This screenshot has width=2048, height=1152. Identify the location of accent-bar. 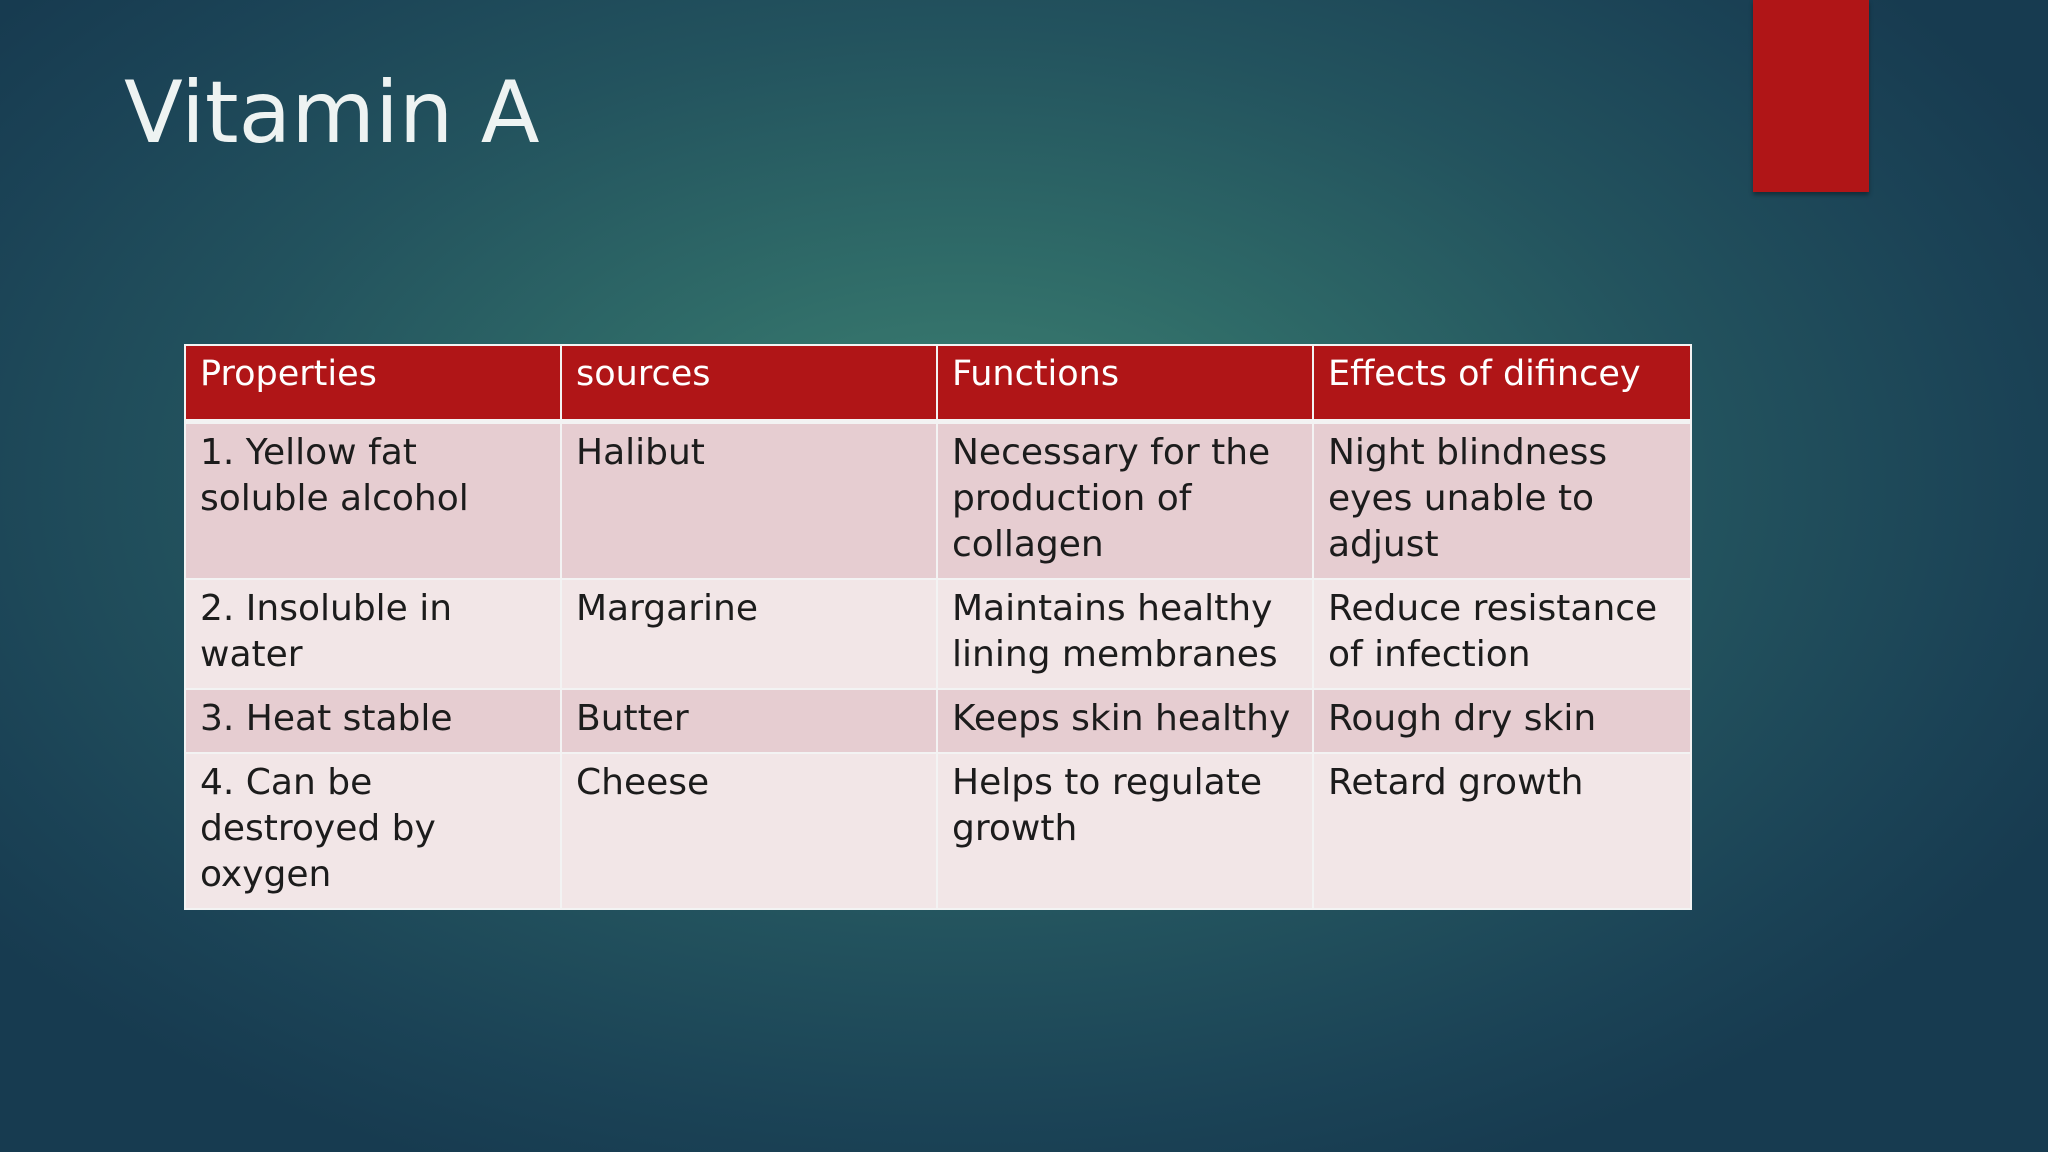
(1811, 96).